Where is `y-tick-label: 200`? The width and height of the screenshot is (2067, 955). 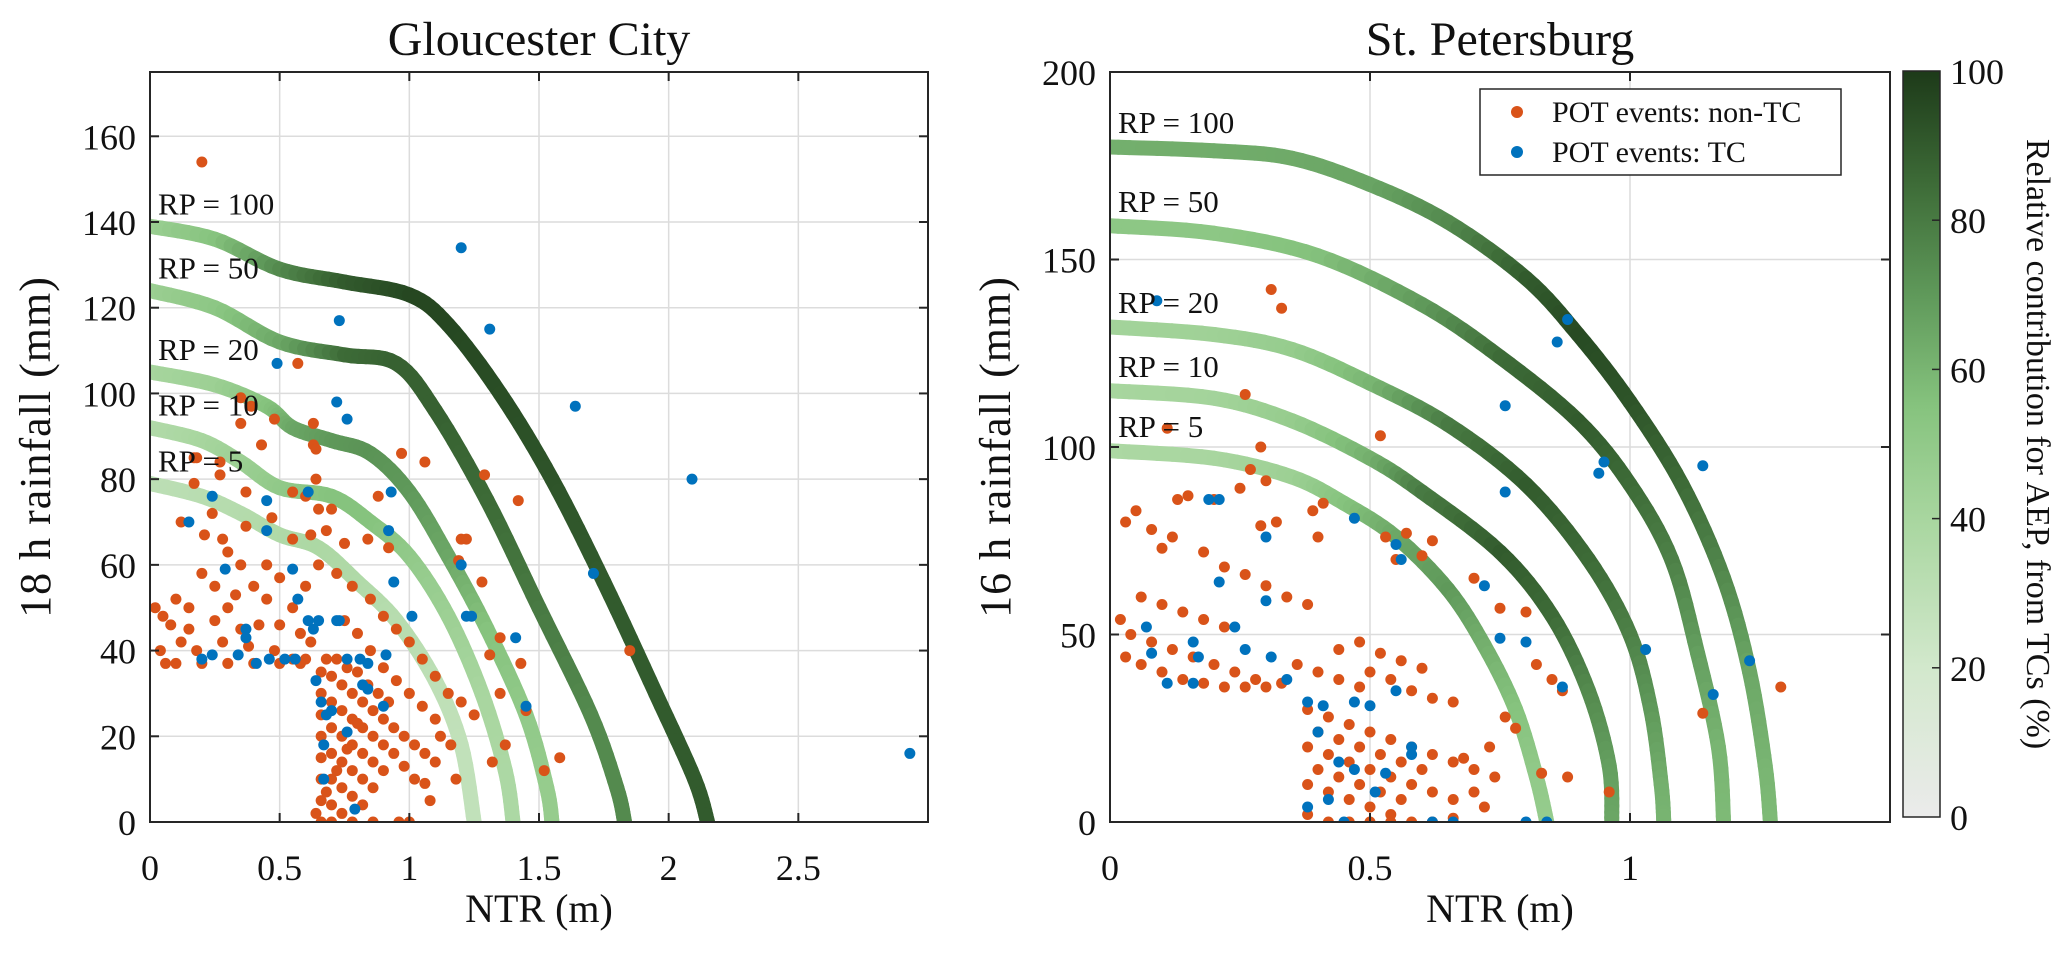 y-tick-label: 200 is located at coordinates (1069, 73).